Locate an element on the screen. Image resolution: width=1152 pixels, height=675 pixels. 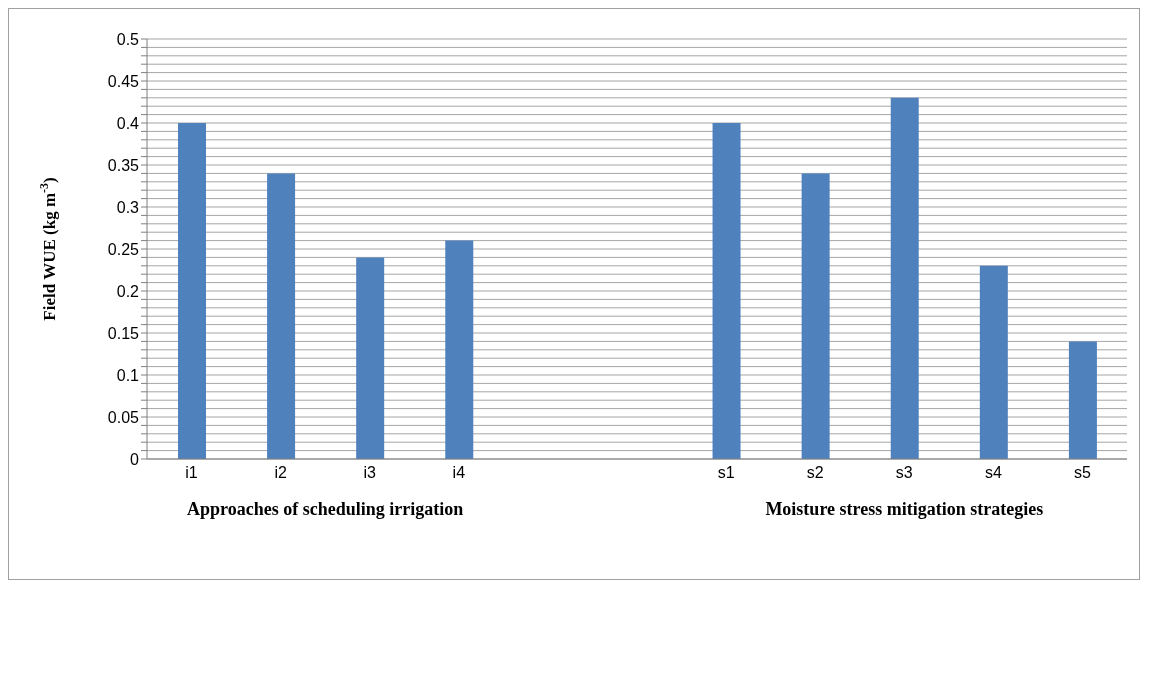
y-tick-label: 0.1 is located at coordinates (128, 375).